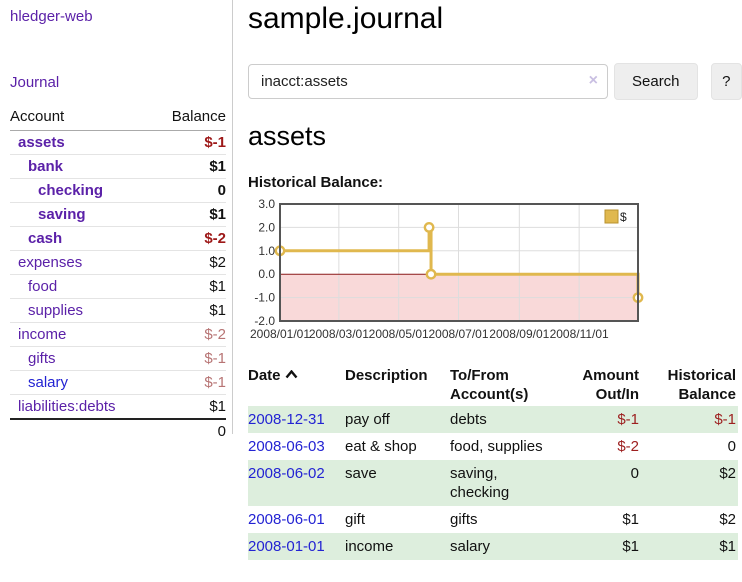 Image resolution: width=742 pixels, height=582 pixels. What do you see at coordinates (118, 286) in the screenshot?
I see `account-row: food $1` at bounding box center [118, 286].